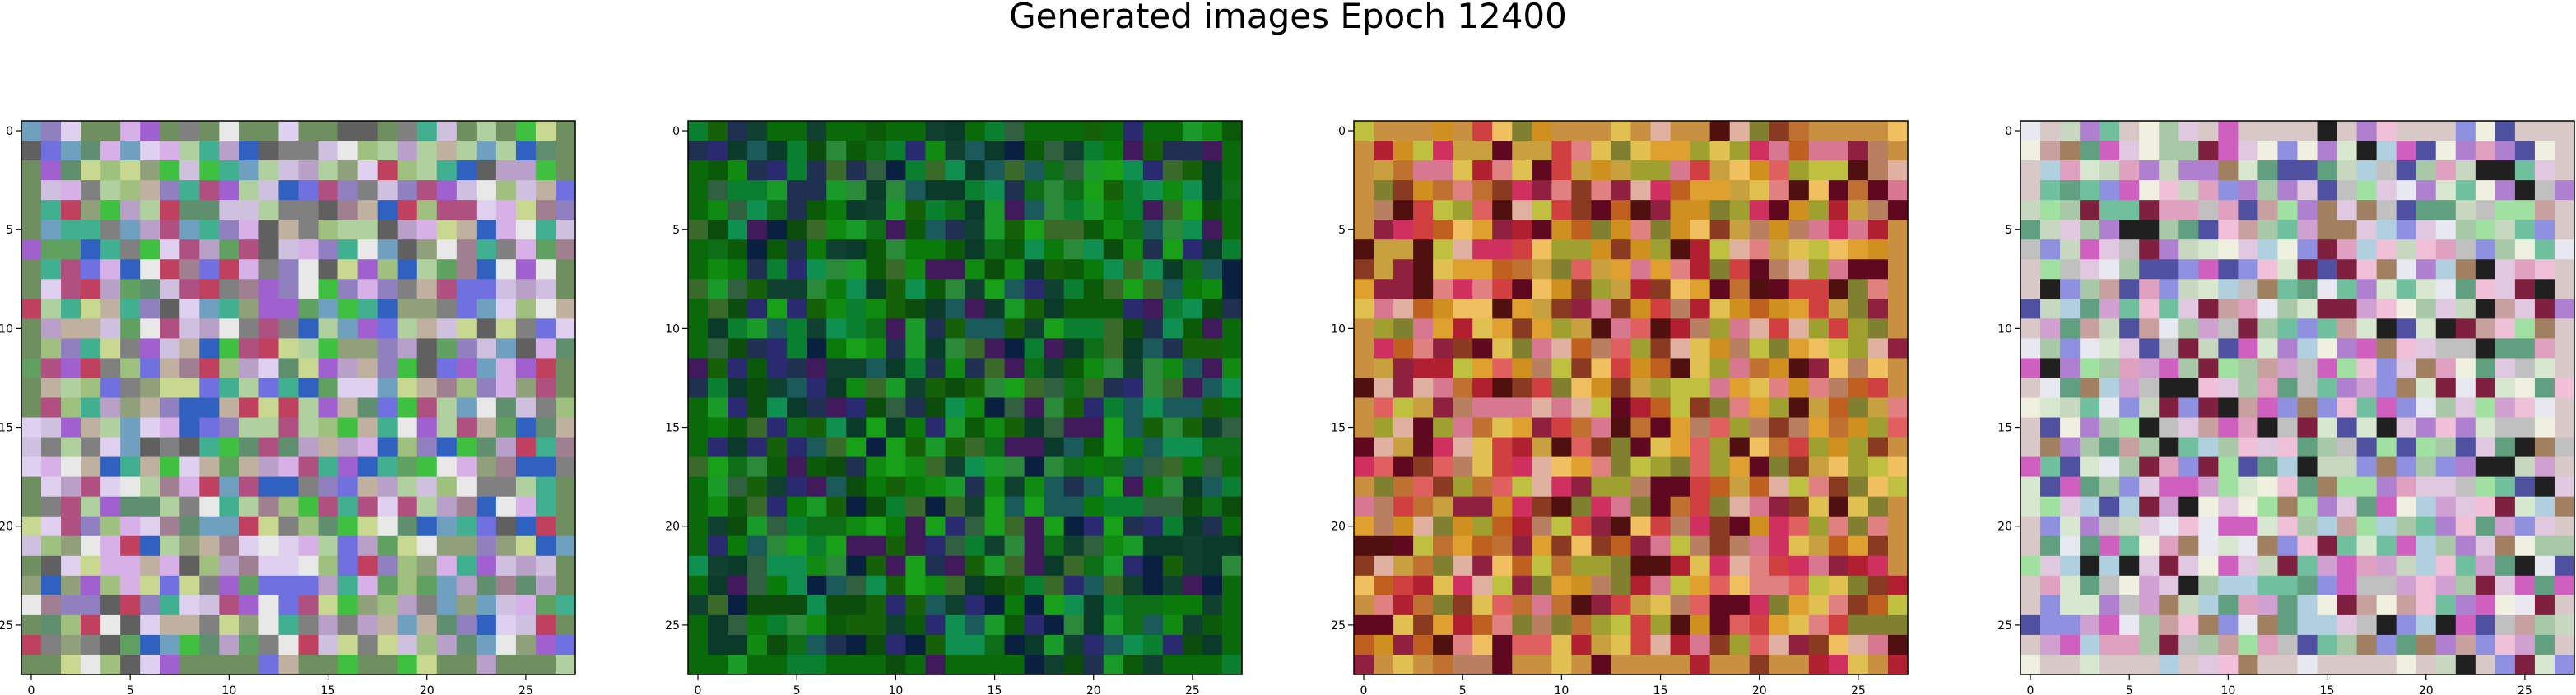 This screenshot has height=695, width=2576. Describe the element at coordinates (9, 131) in the screenshot. I see `y-tick-label: 0` at that location.